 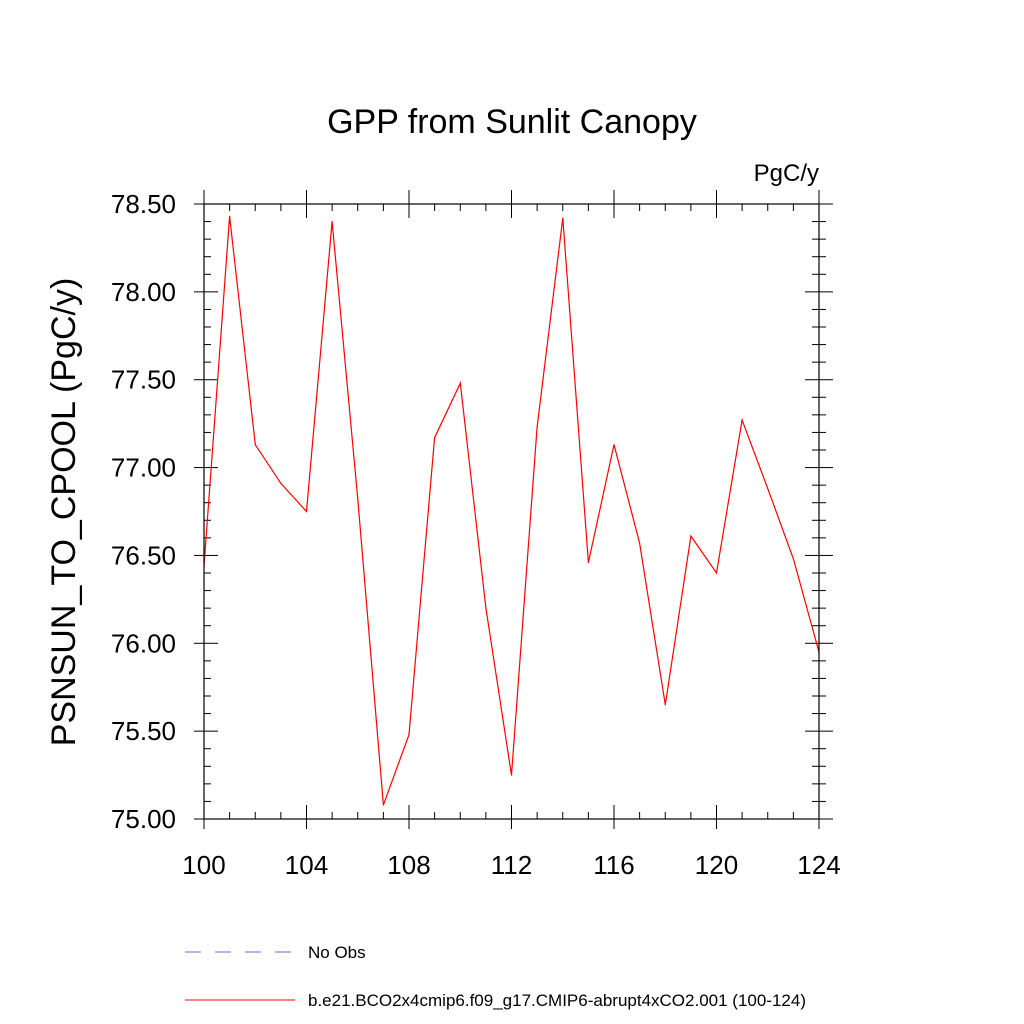 I want to click on y-tick-label: 75.00, so click(x=143, y=819).